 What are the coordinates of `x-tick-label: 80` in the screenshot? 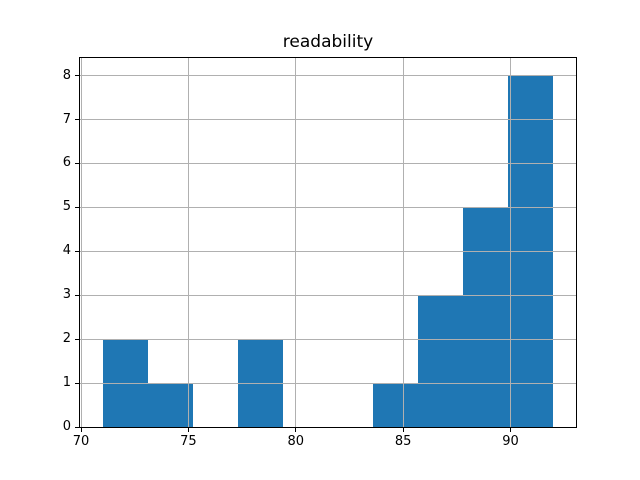 It's located at (296, 441).